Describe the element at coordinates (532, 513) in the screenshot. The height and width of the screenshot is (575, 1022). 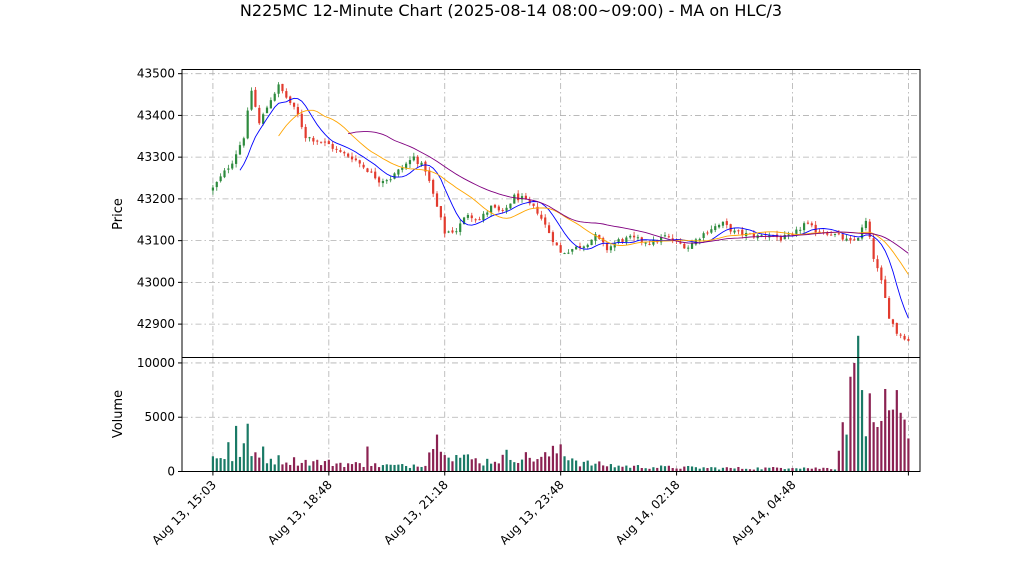
I see `xtick-label-3: Aug 13, 23:48` at that location.